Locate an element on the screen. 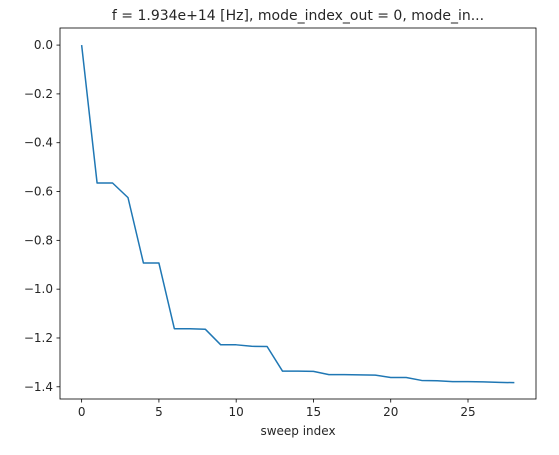 Image resolution: width=559 pixels, height=455 pixels. x-axis: 0 5 10 15 20 25 is located at coordinates (277, 409).